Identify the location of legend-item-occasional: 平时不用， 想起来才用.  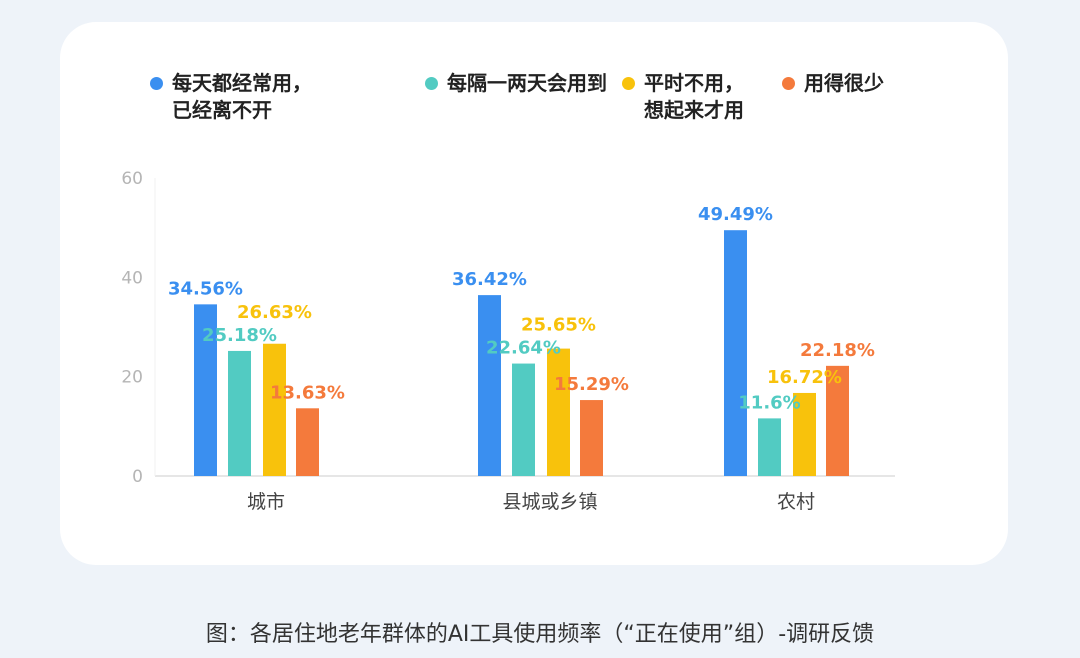
(683, 97).